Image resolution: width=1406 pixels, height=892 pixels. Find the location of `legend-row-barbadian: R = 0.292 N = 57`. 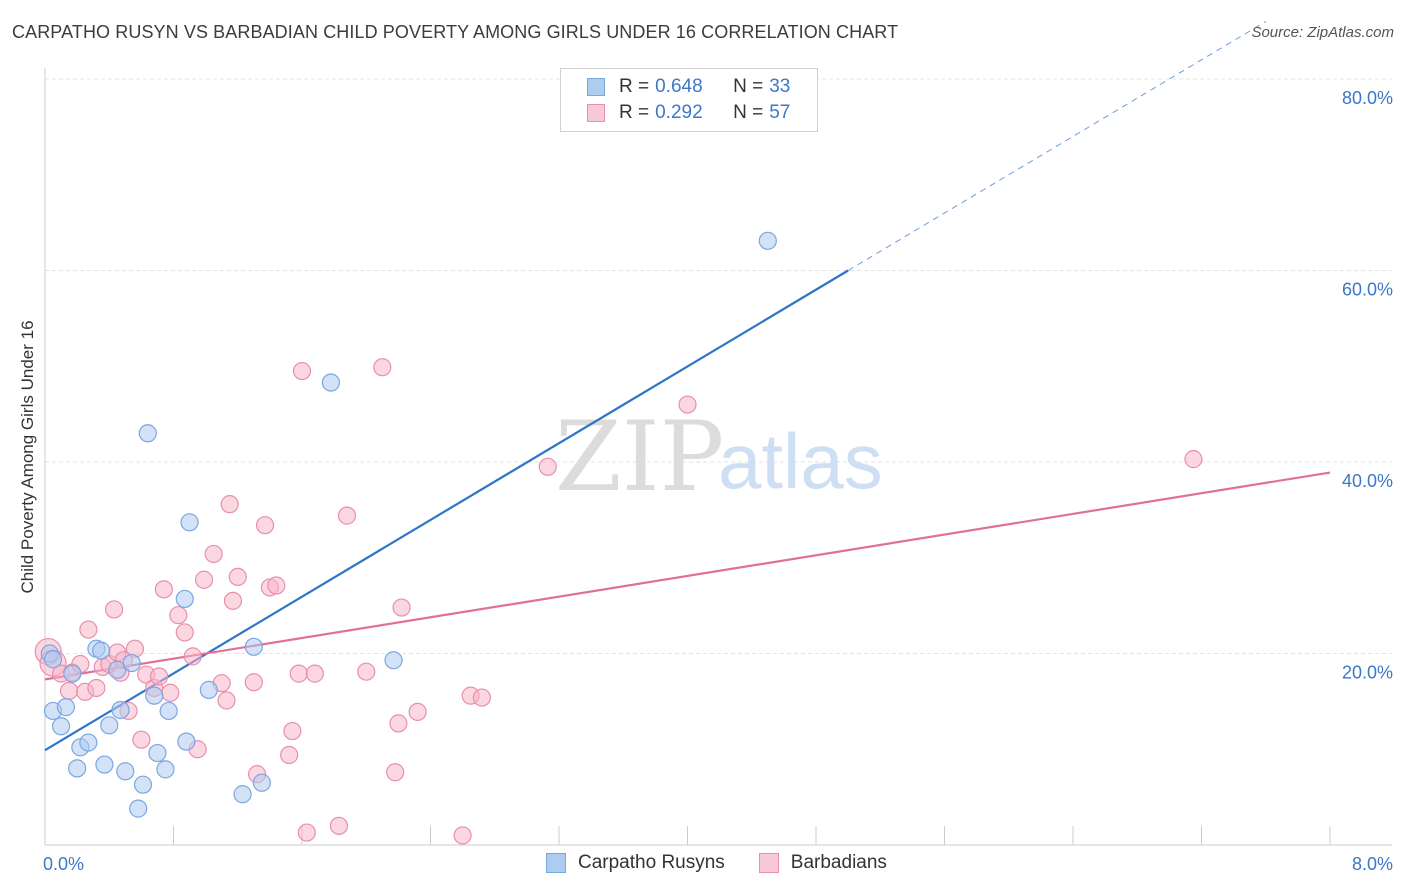

legend-row-barbadian: R = 0.292 N = 57 is located at coordinates (688, 113).